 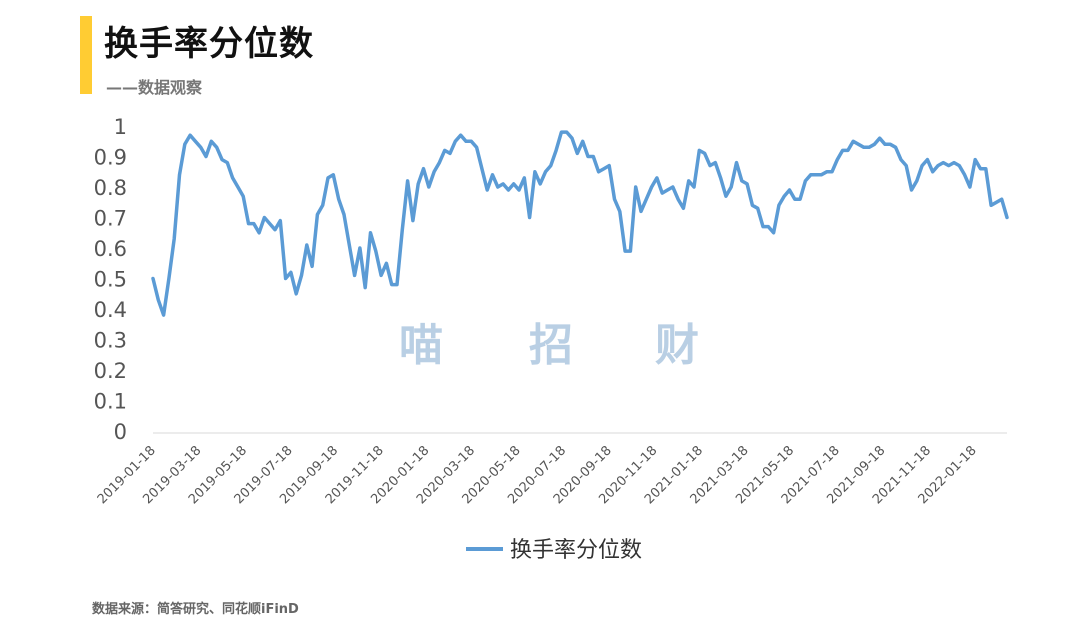 I want to click on y-tick-label: 0.6, so click(x=110, y=249).